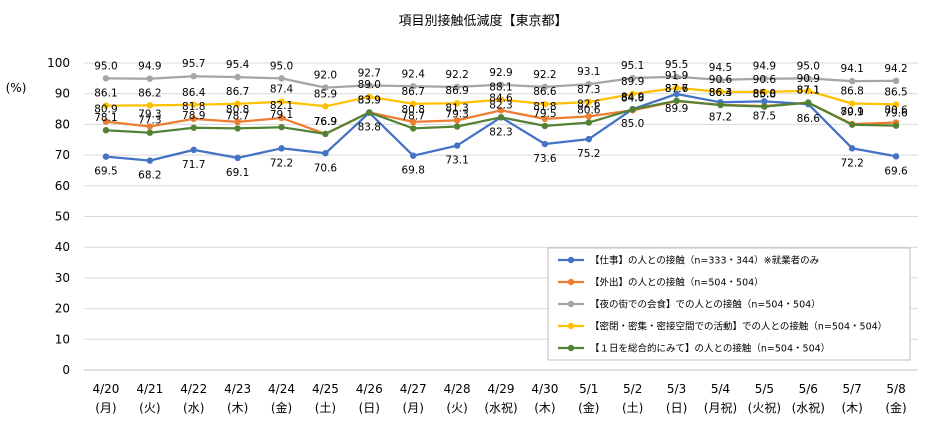 Image resolution: width=940 pixels, height=436 pixels. What do you see at coordinates (764, 408) in the screenshot?
I see `x-tick-sublabel: (火祝)` at bounding box center [764, 408].